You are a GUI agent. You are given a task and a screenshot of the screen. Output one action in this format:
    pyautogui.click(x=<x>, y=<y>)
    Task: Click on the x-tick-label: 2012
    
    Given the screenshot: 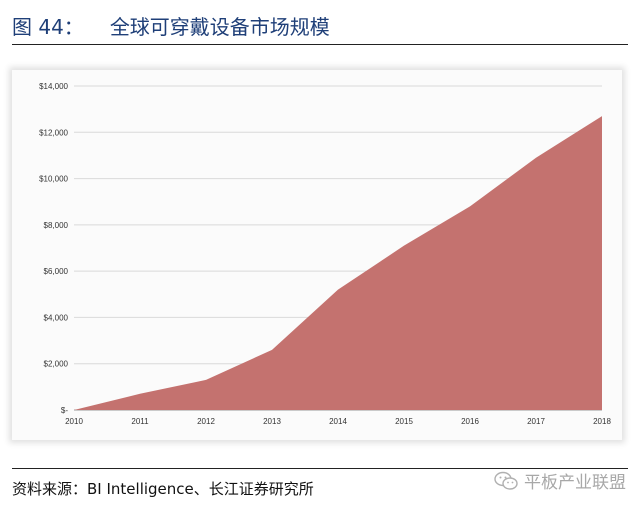 What is the action you would take?
    pyautogui.click(x=206, y=421)
    